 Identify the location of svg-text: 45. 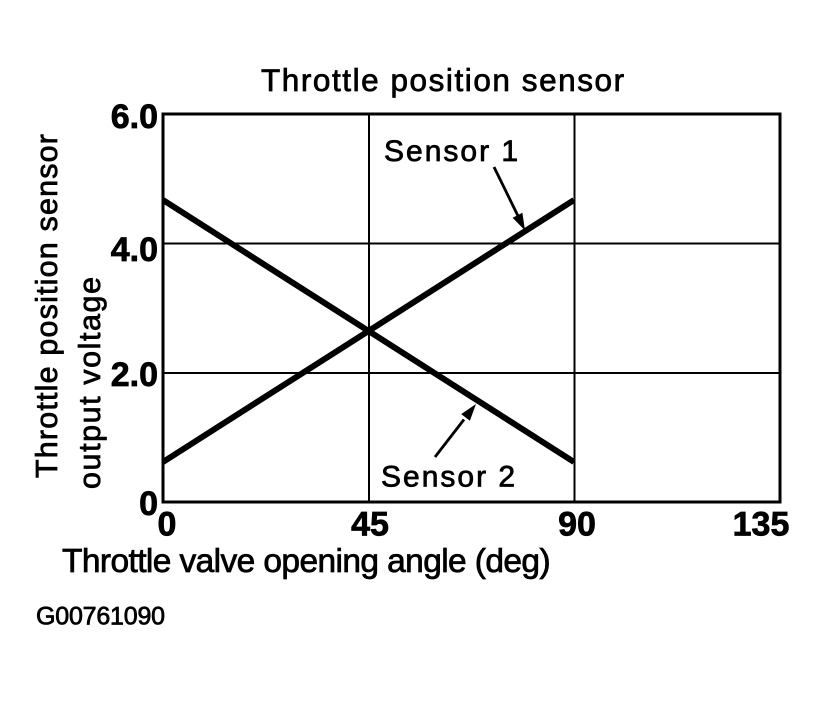
(370, 525).